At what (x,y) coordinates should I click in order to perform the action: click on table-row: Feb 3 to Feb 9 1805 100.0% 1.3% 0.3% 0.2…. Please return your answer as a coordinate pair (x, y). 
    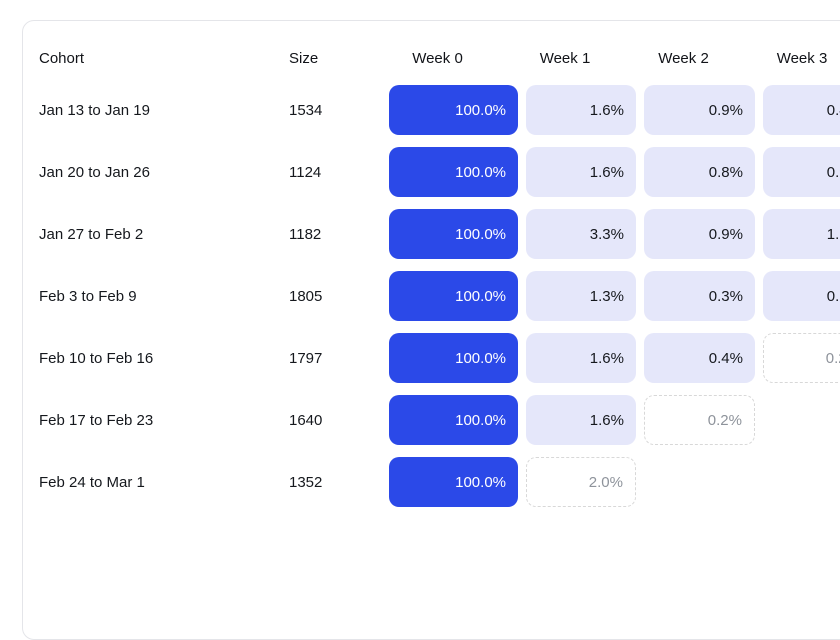
    Looking at the image, I should click on (439, 296).